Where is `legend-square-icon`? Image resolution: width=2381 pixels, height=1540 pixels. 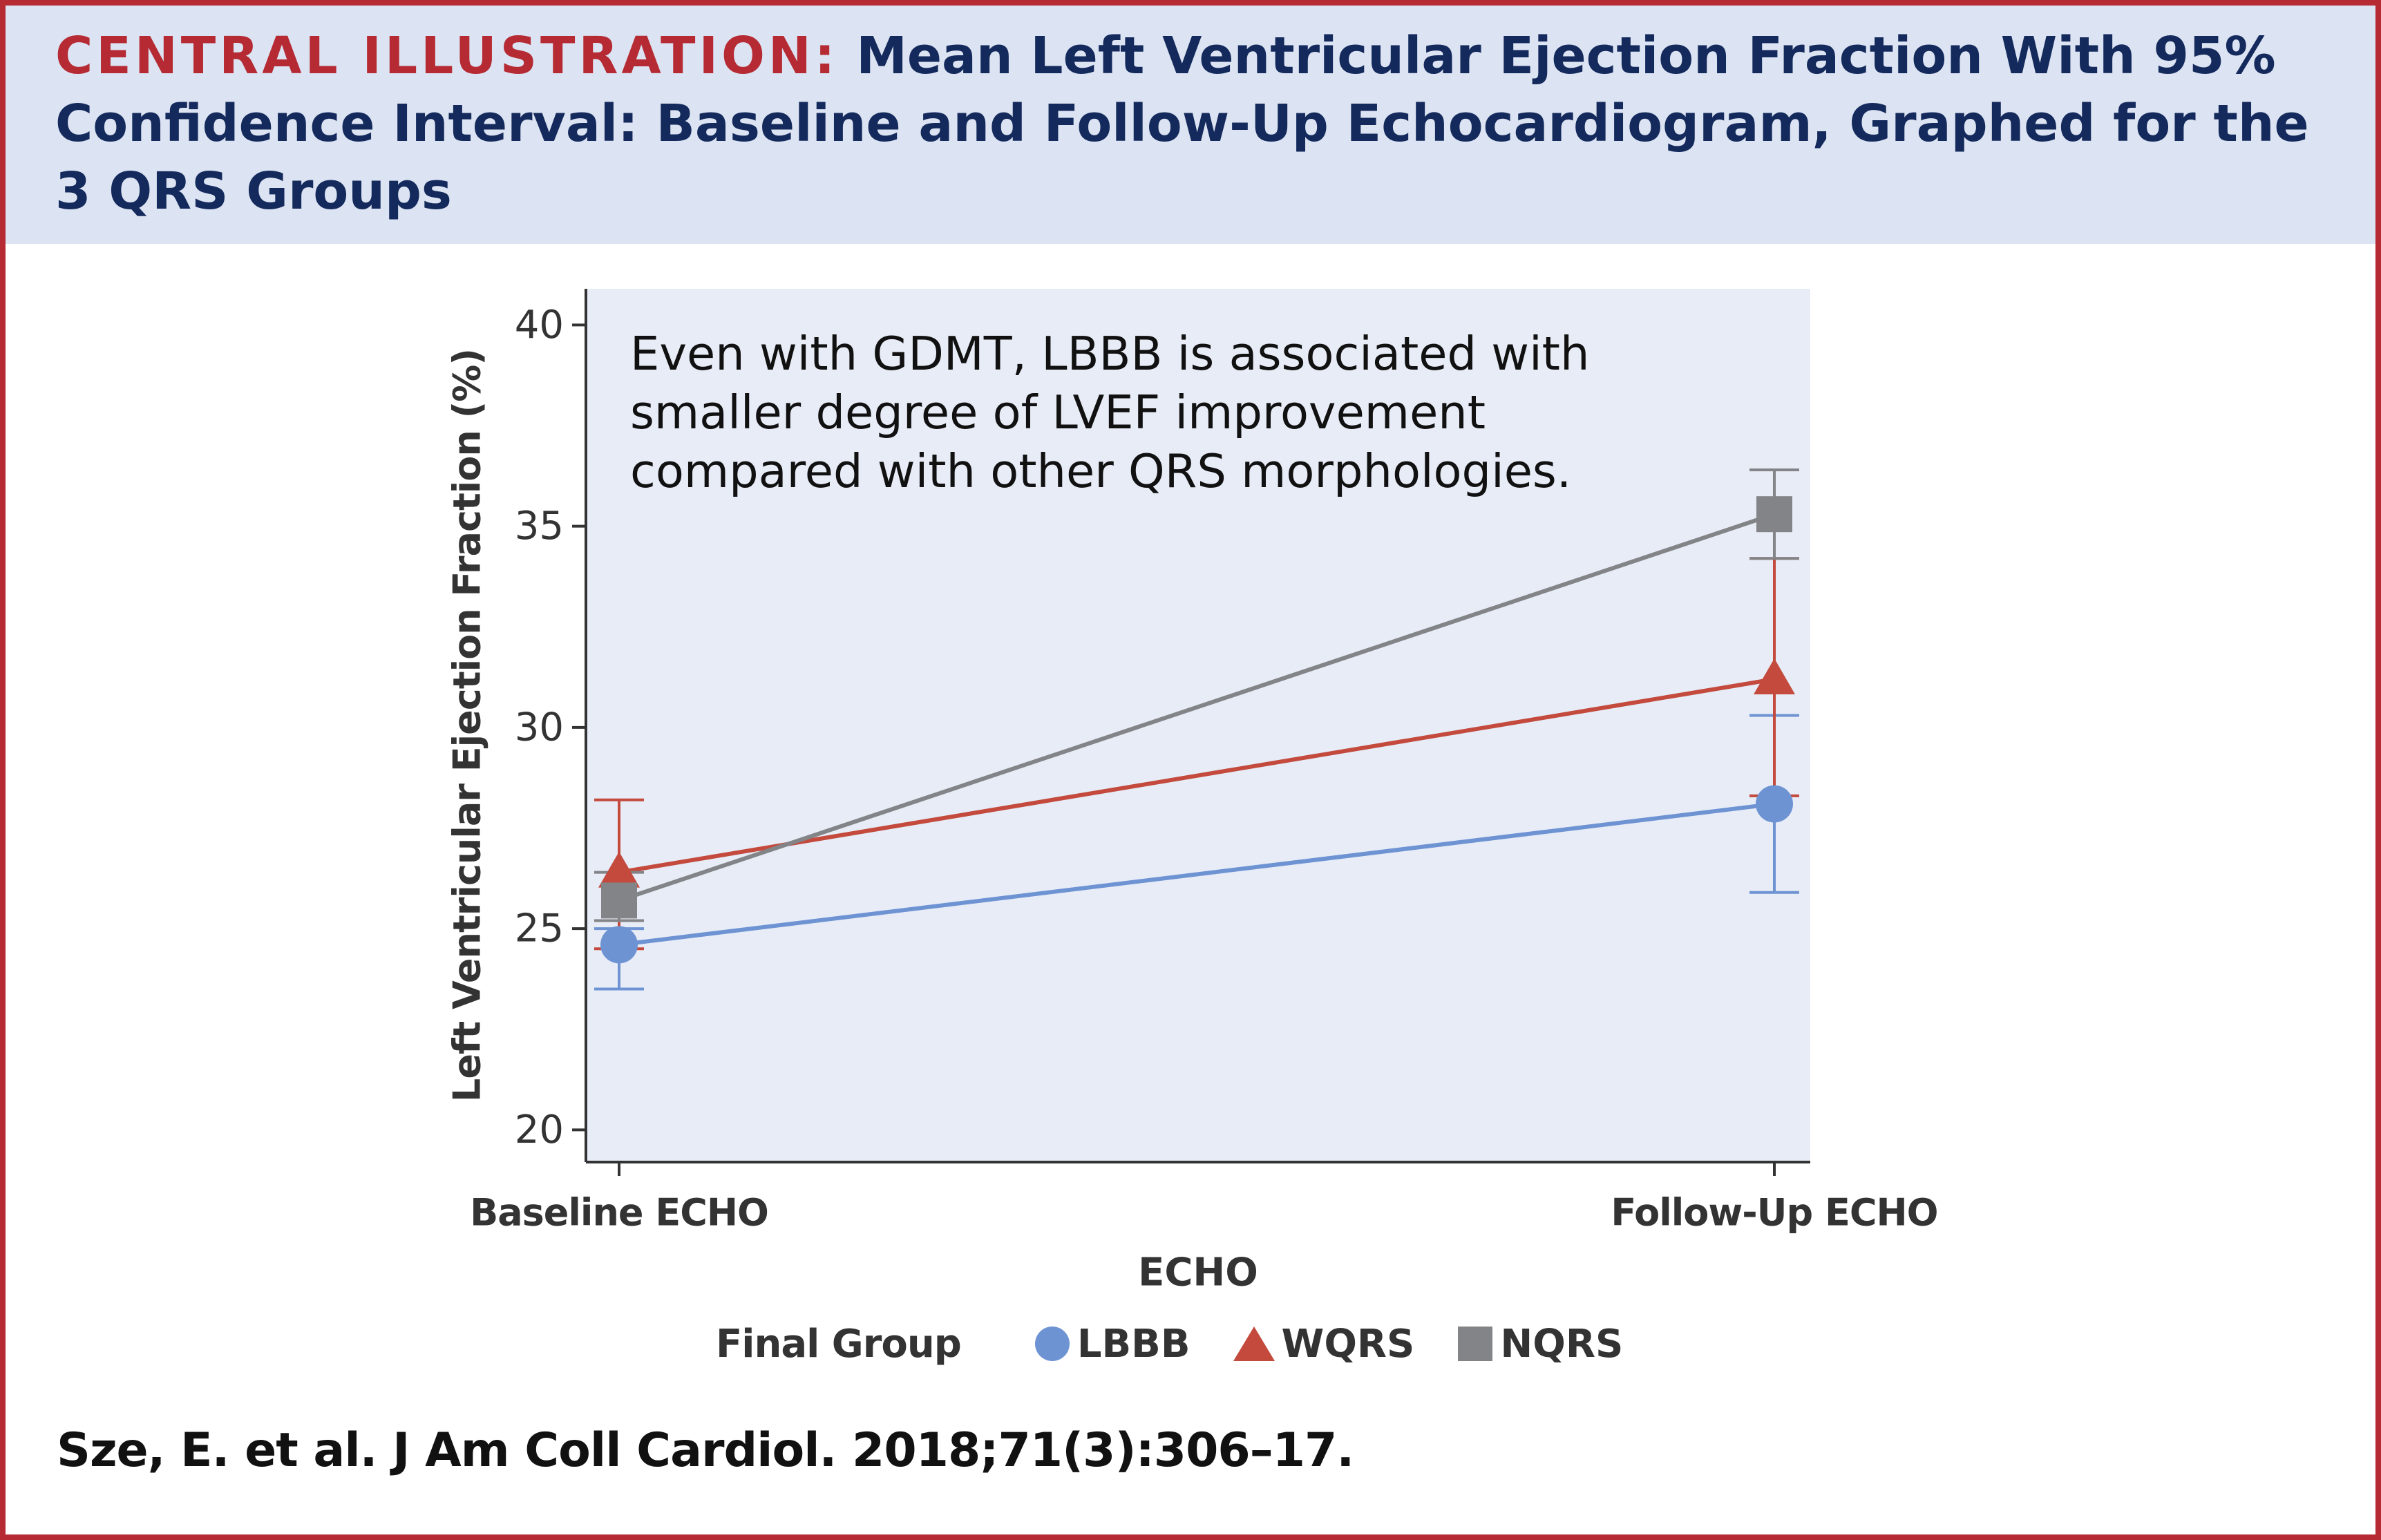
legend-square-icon is located at coordinates (1475, 1344).